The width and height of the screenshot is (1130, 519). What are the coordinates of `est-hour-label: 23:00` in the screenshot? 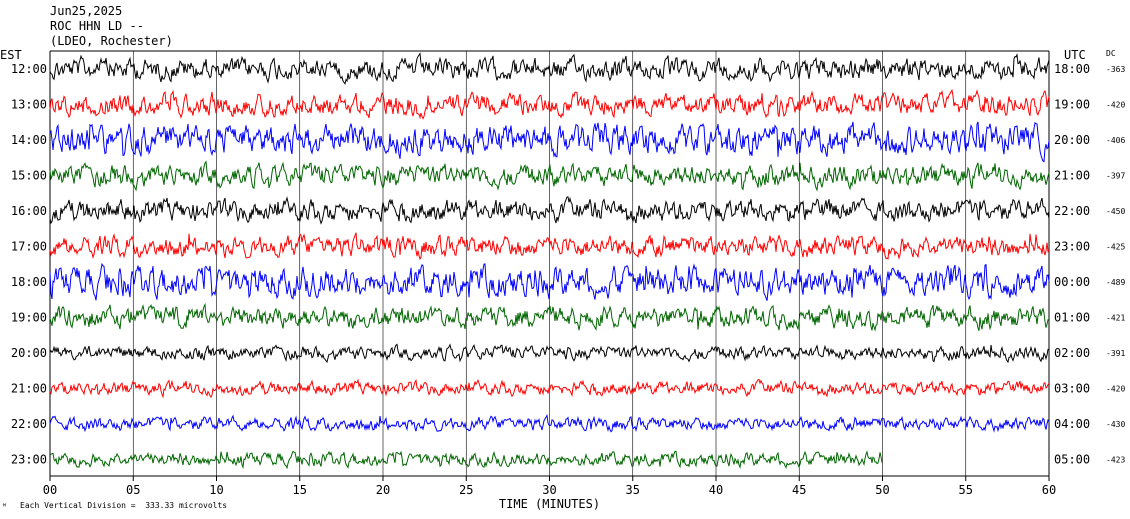 It's located at (29, 460).